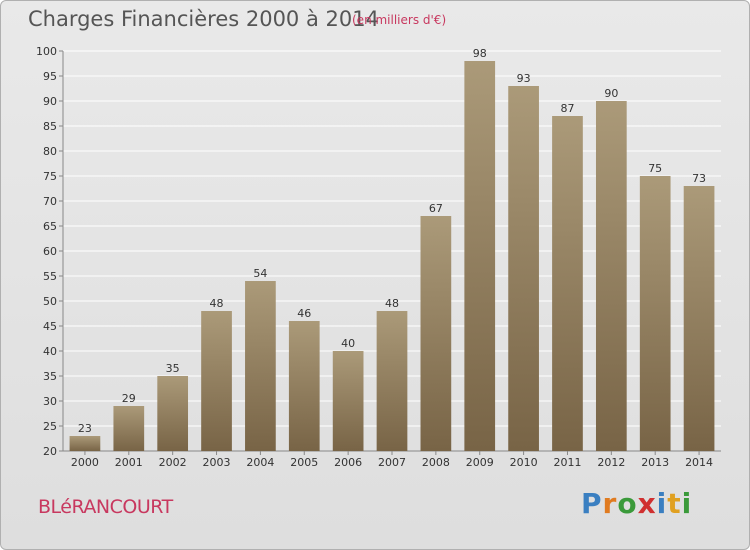  What do you see at coordinates (50, 401) in the screenshot?
I see `y-tick-label: 30` at bounding box center [50, 401].